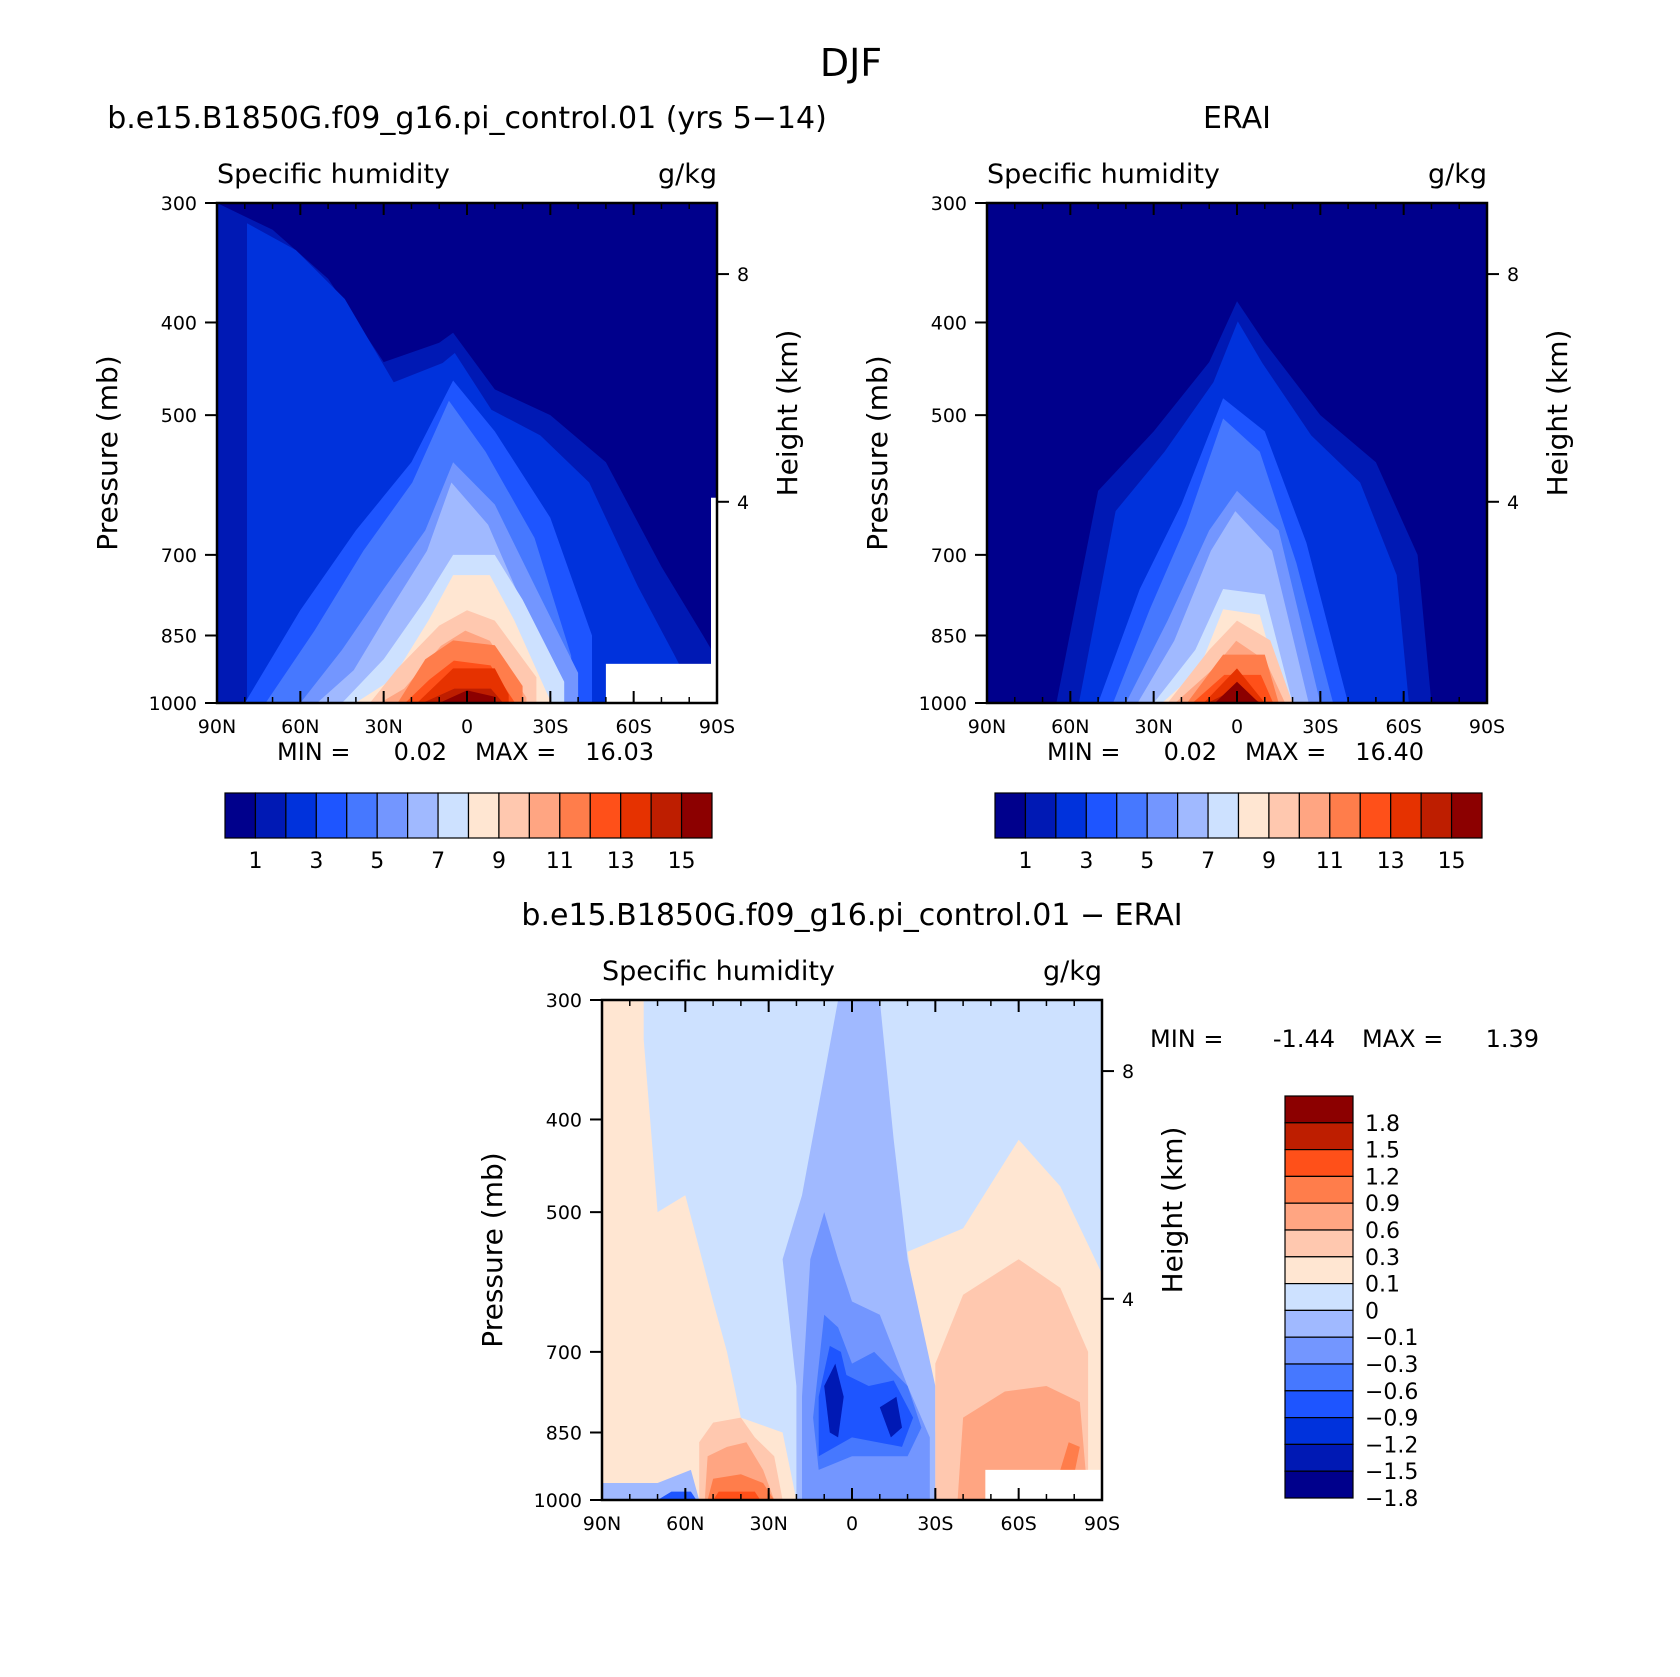 The image size is (1680, 1677). Describe the element at coordinates (1372, 1311) in the screenshot. I see `colorbar-label: 0` at that location.